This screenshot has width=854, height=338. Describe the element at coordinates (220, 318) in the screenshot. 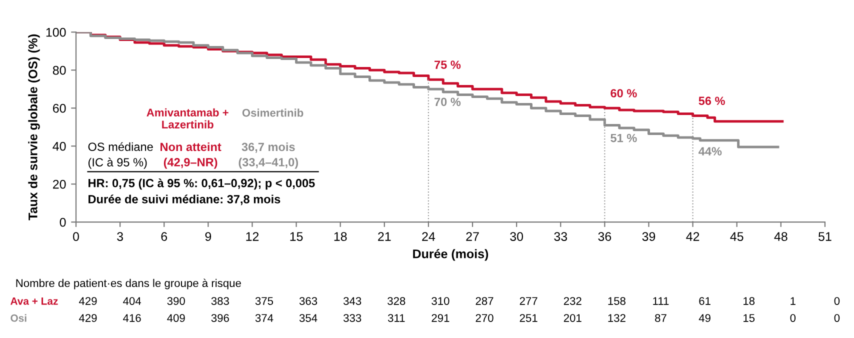

I see `text: 396` at that location.